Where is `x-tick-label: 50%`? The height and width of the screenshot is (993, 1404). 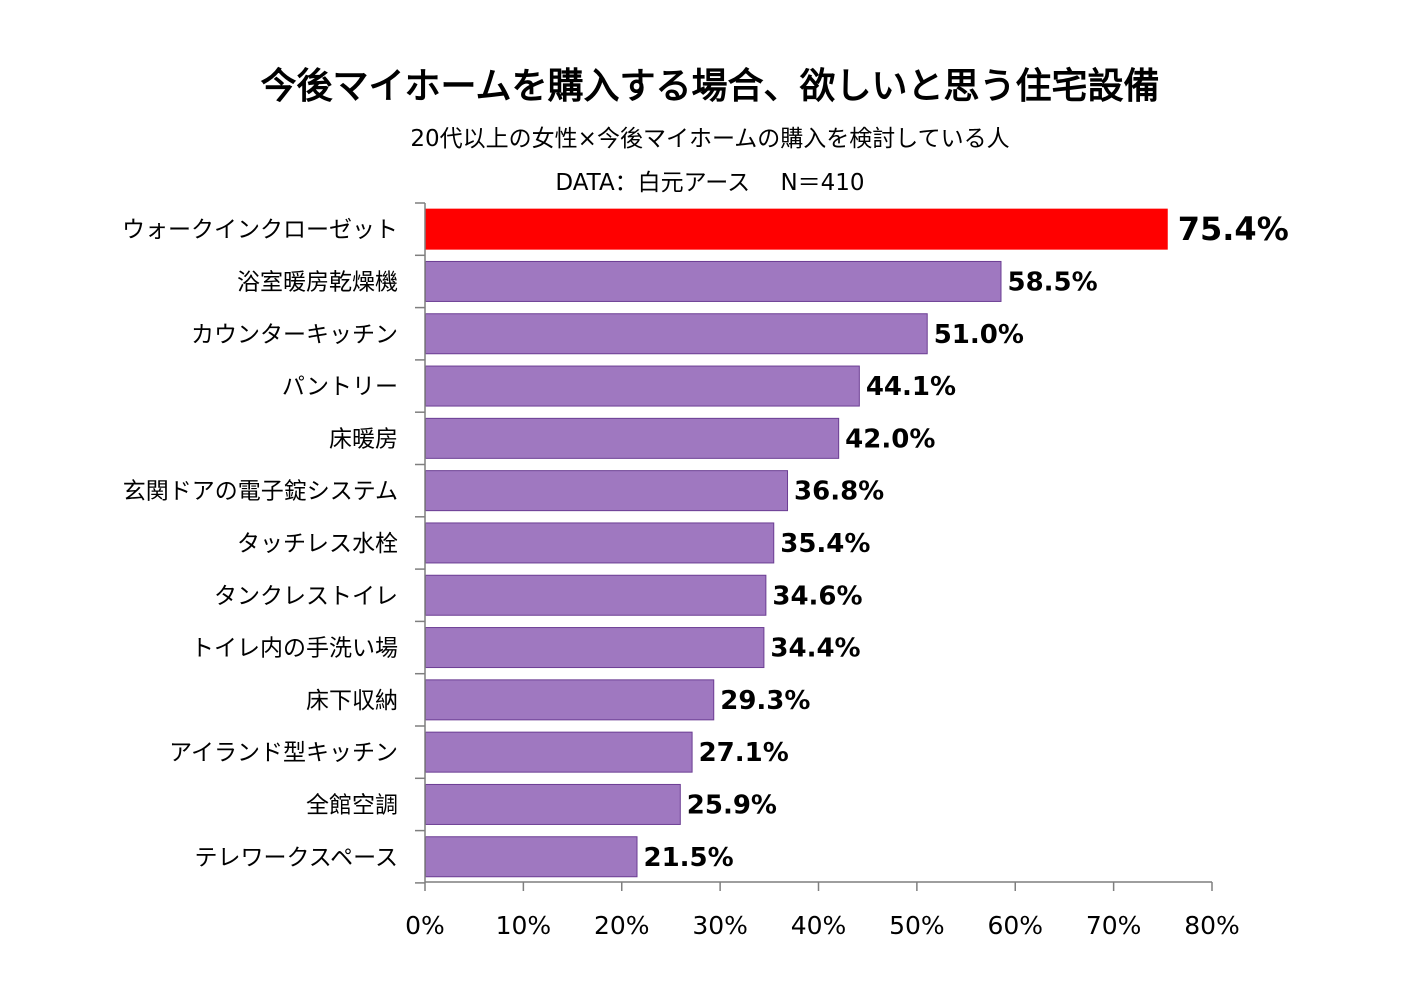 x-tick-label: 50% is located at coordinates (917, 925).